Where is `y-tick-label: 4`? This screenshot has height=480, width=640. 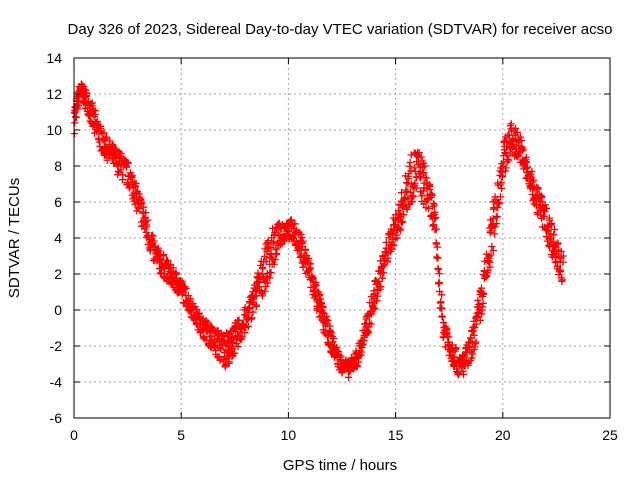
y-tick-label: 4 is located at coordinates (58, 238).